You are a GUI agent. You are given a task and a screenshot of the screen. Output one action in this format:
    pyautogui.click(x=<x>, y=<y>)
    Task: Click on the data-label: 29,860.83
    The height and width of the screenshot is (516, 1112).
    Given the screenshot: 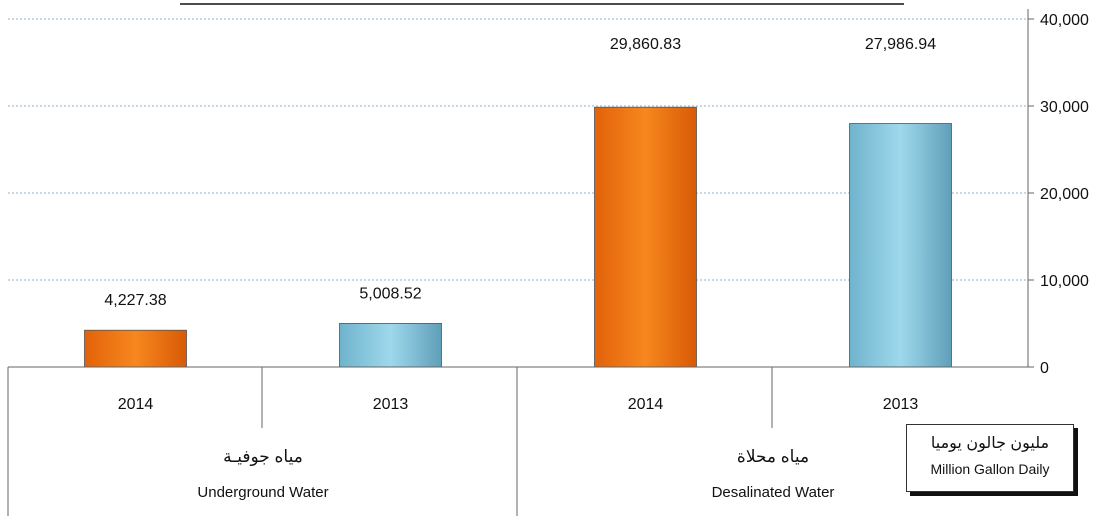 What is the action you would take?
    pyautogui.click(x=645, y=44)
    